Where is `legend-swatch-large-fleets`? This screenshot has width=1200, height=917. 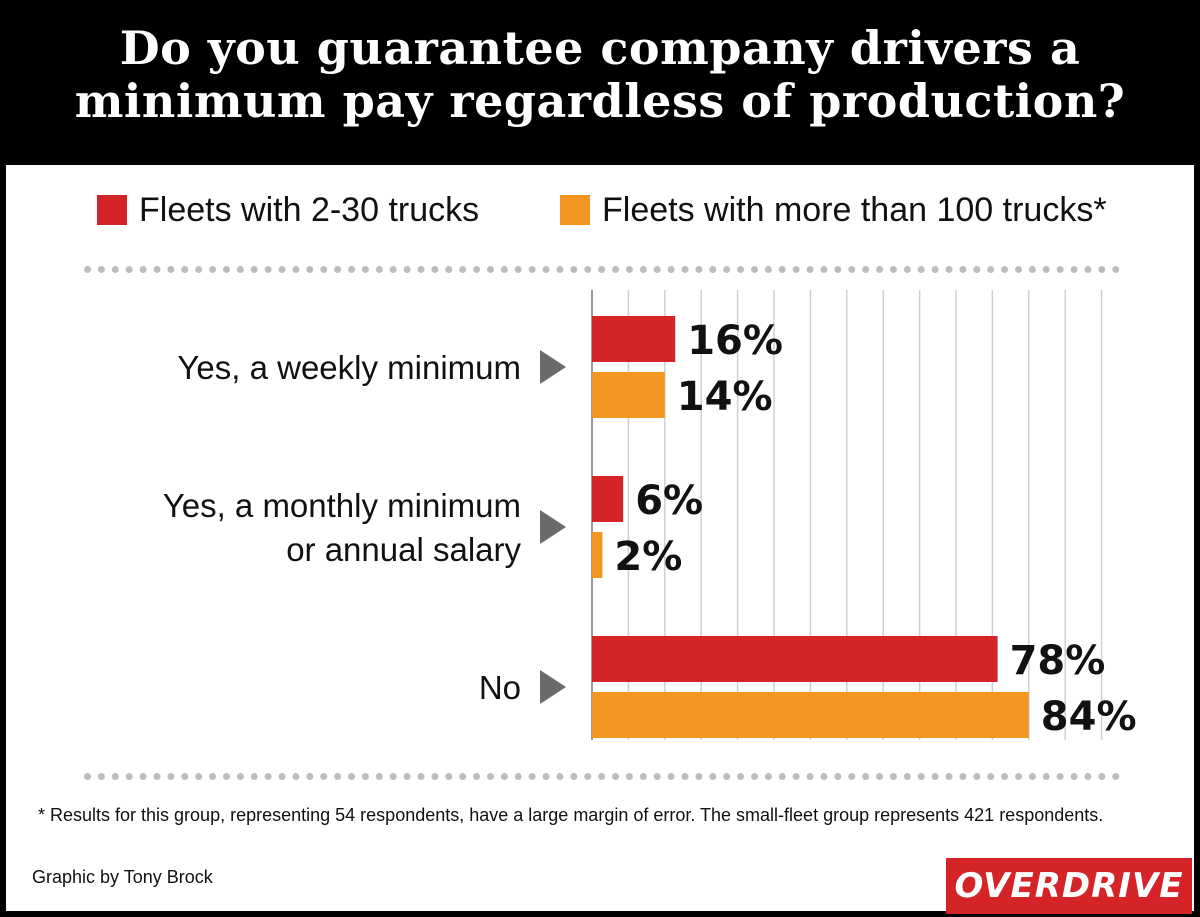
legend-swatch-large-fleets is located at coordinates (575, 210).